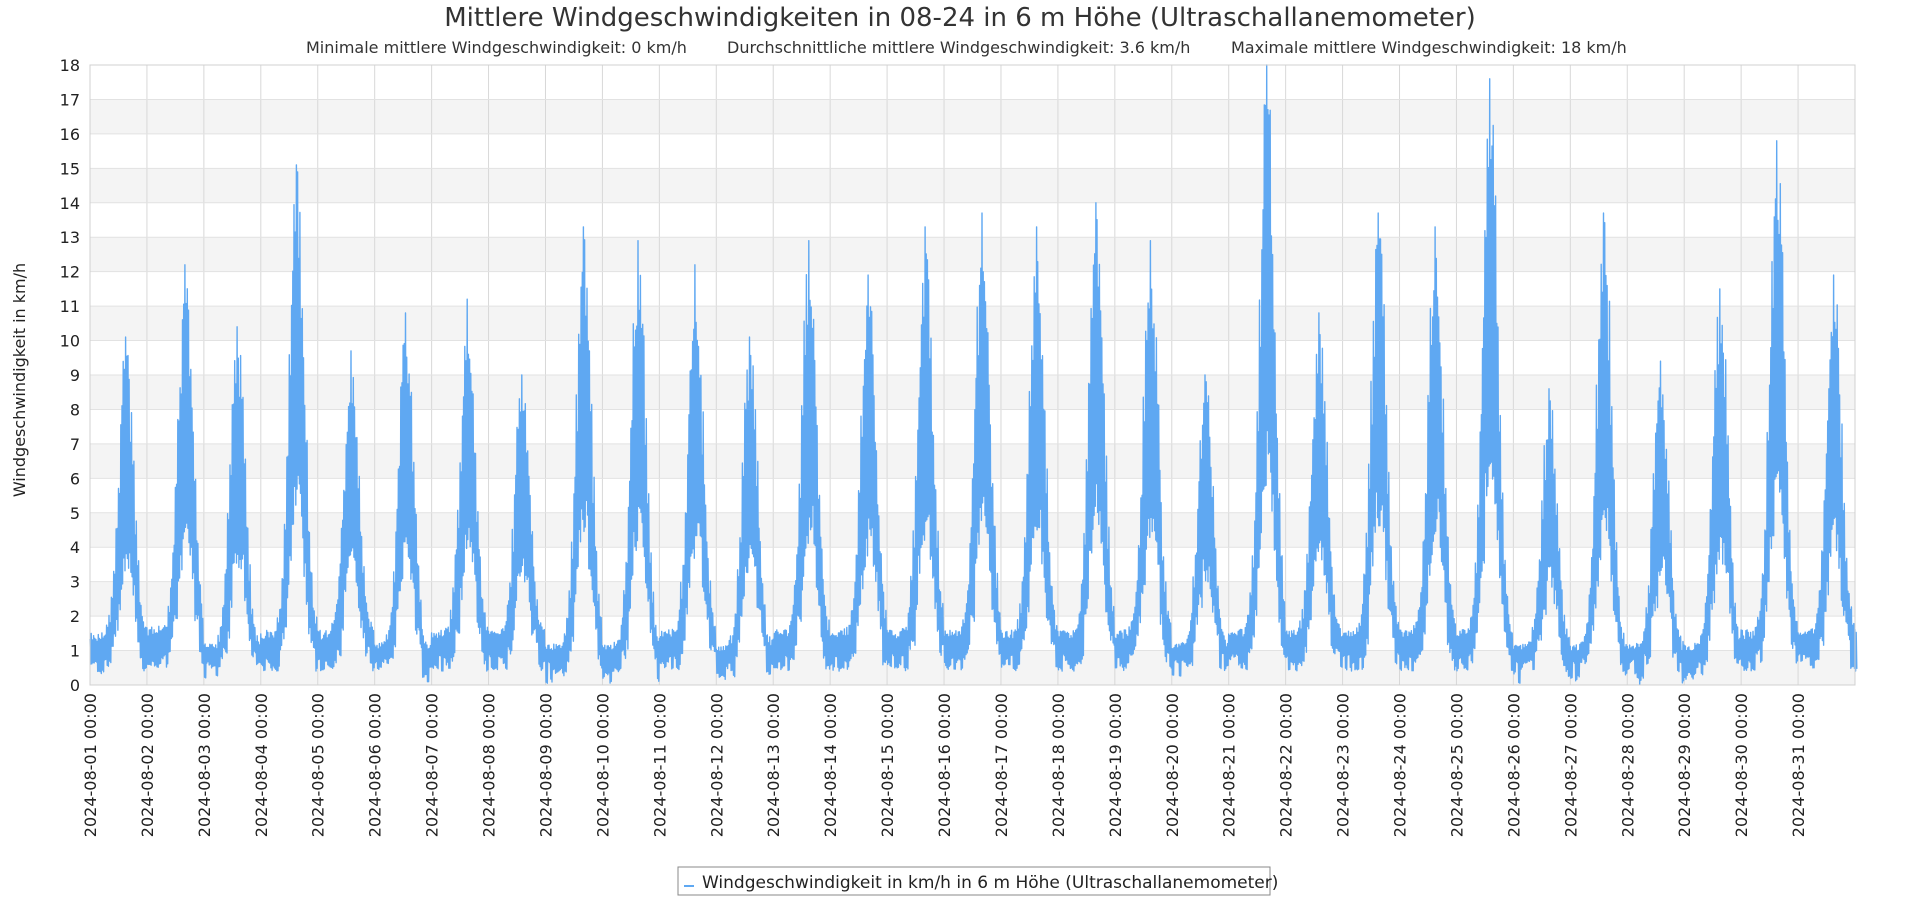 This screenshot has width=1920, height=900. Describe the element at coordinates (1570, 765) in the screenshot. I see `x-tick-label: 2024-08-27 00:00` at that location.